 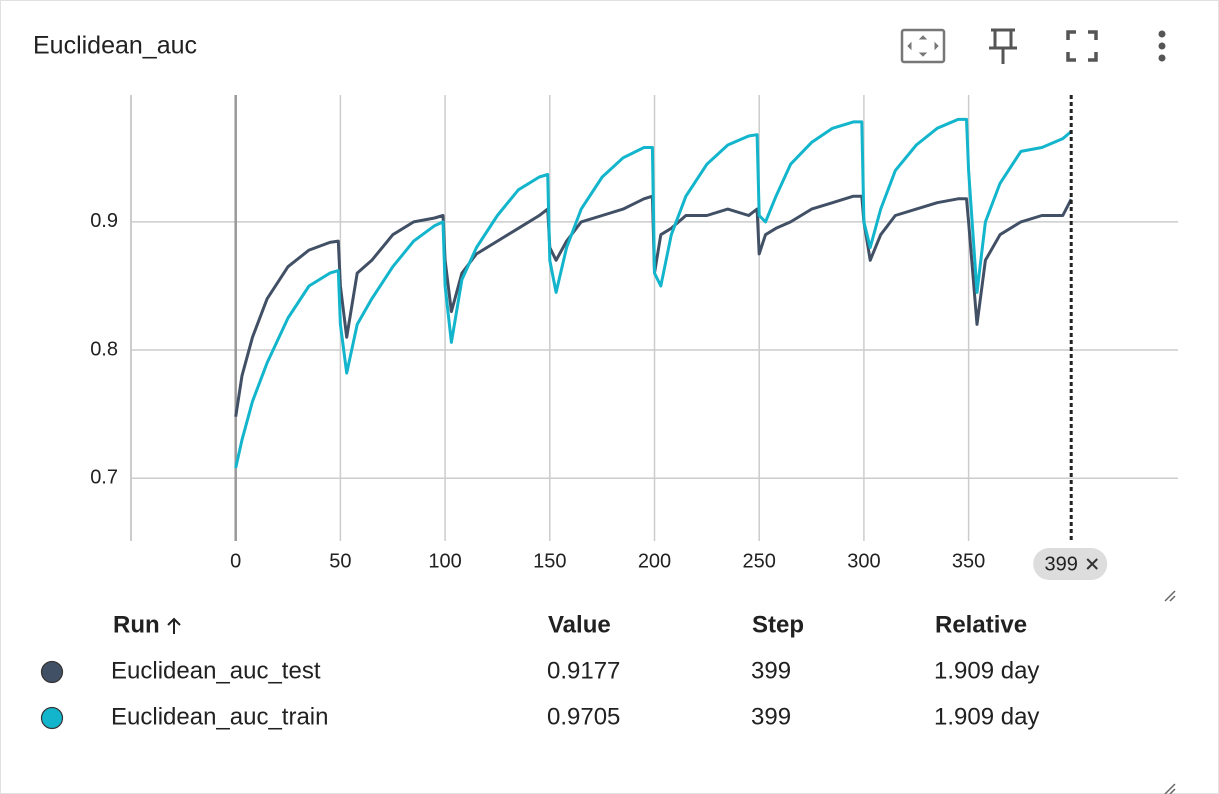 What do you see at coordinates (968, 561) in the screenshot?
I see `x-tick-label: 350` at bounding box center [968, 561].